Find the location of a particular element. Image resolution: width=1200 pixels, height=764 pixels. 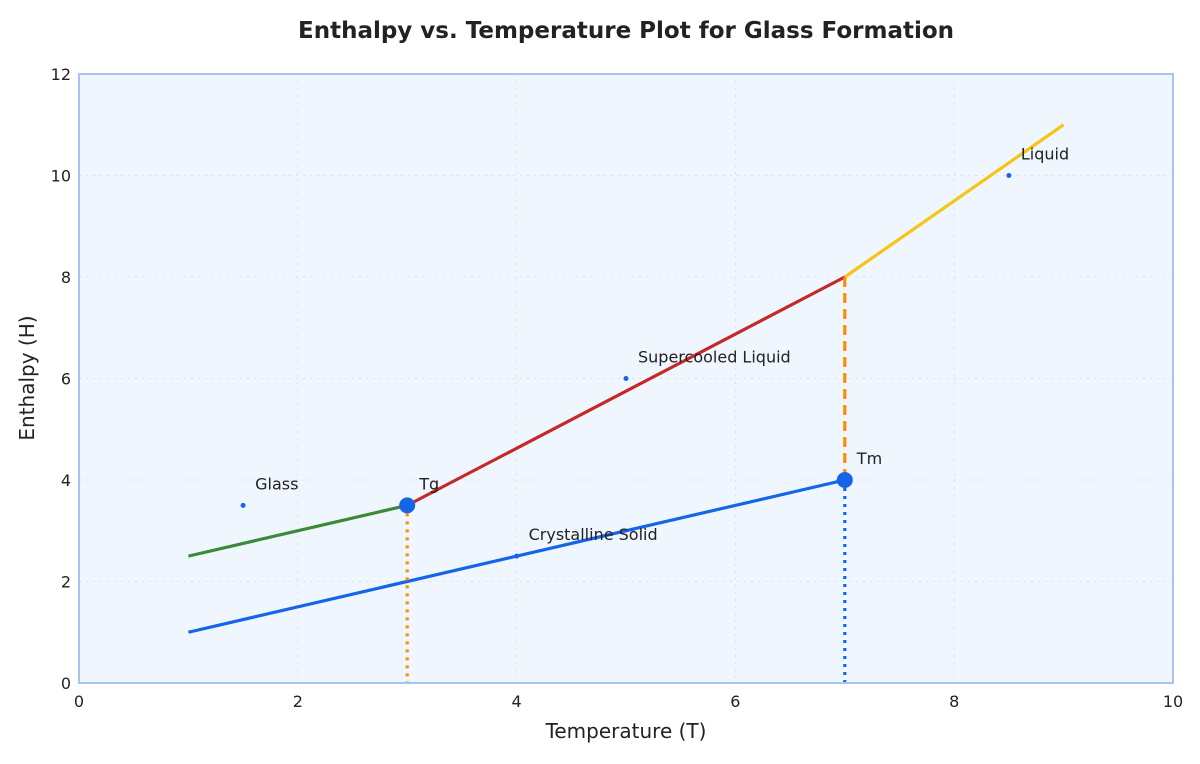

x-tick-label: 2 is located at coordinates (298, 701).